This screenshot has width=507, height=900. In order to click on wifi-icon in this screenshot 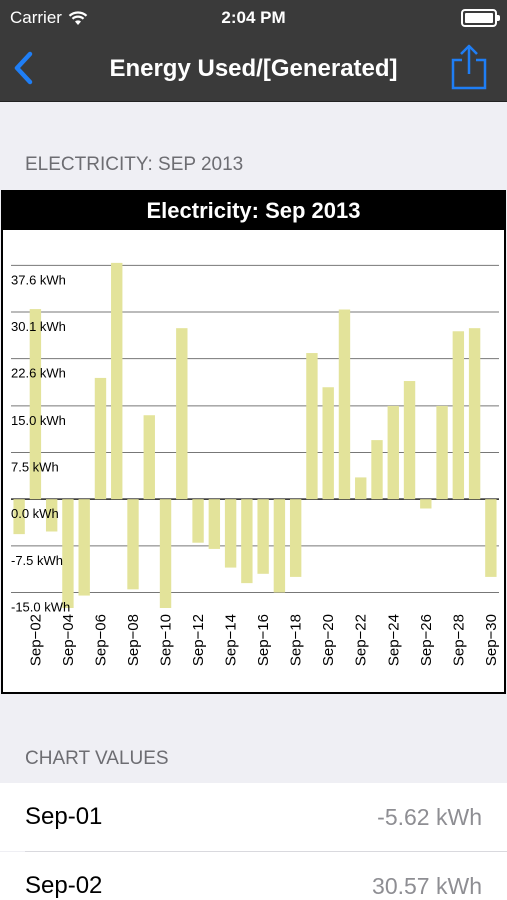, I will do `click(78, 18)`.